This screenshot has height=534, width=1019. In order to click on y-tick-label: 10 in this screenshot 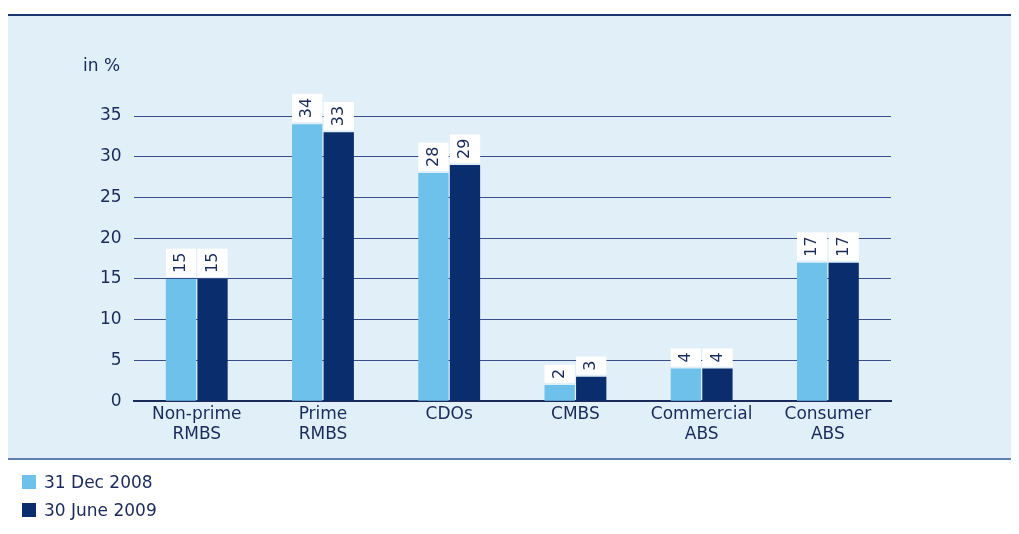, I will do `click(110, 318)`.